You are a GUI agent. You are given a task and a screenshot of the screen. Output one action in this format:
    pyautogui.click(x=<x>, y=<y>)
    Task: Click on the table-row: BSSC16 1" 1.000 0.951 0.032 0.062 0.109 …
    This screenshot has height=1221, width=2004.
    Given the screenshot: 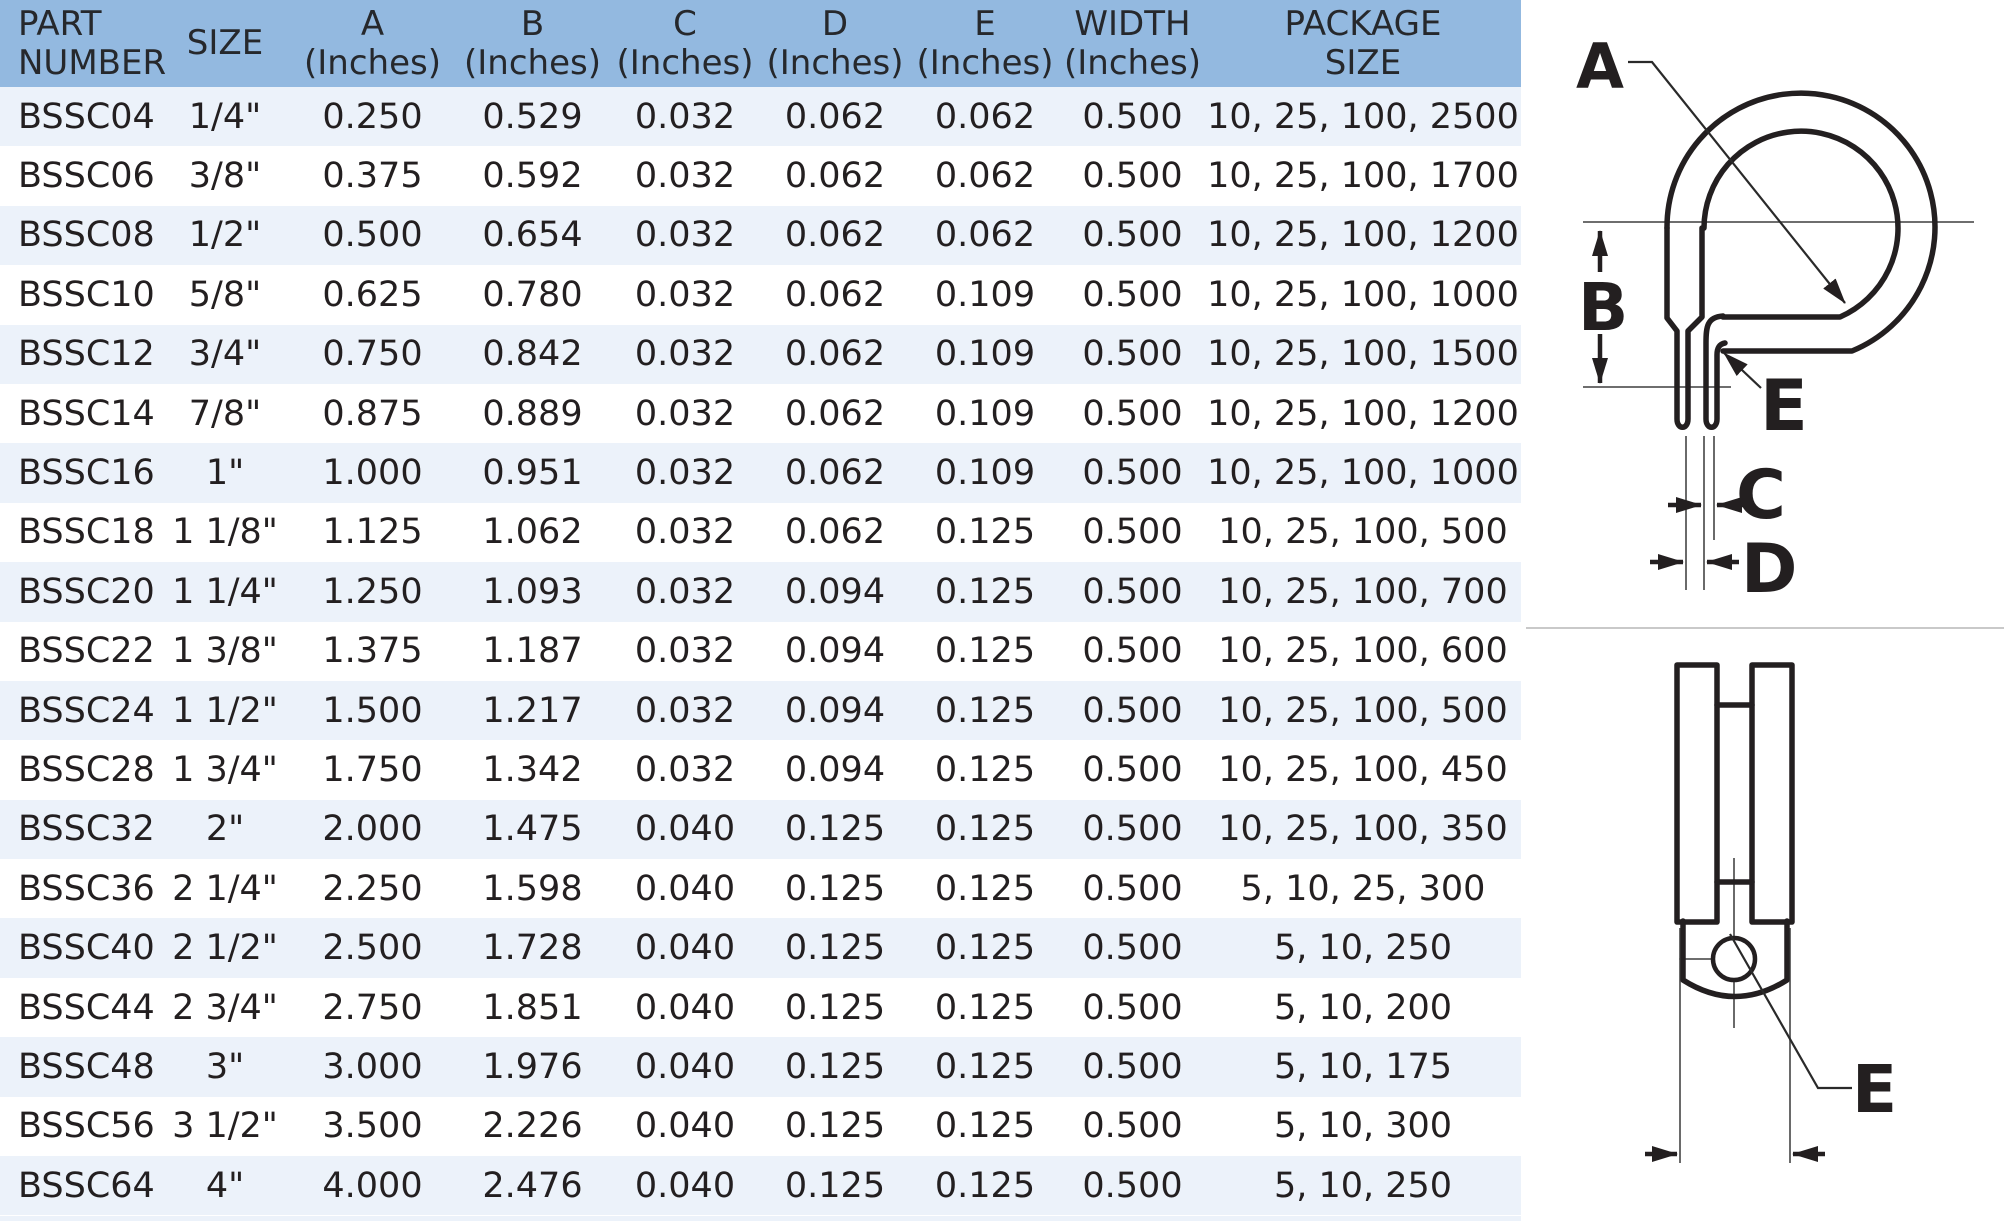 What is the action you would take?
    pyautogui.click(x=760, y=473)
    